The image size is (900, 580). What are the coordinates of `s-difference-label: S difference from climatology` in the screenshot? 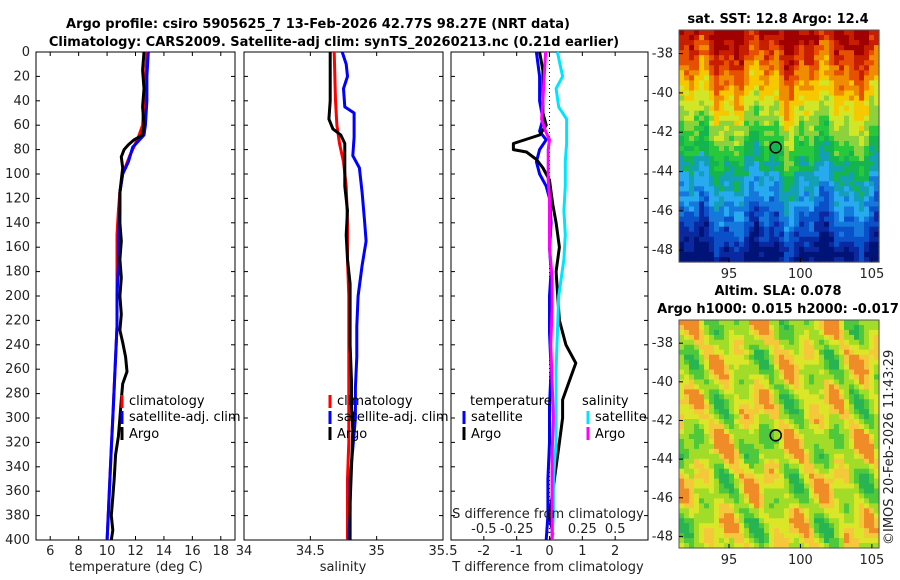 It's located at (548, 514).